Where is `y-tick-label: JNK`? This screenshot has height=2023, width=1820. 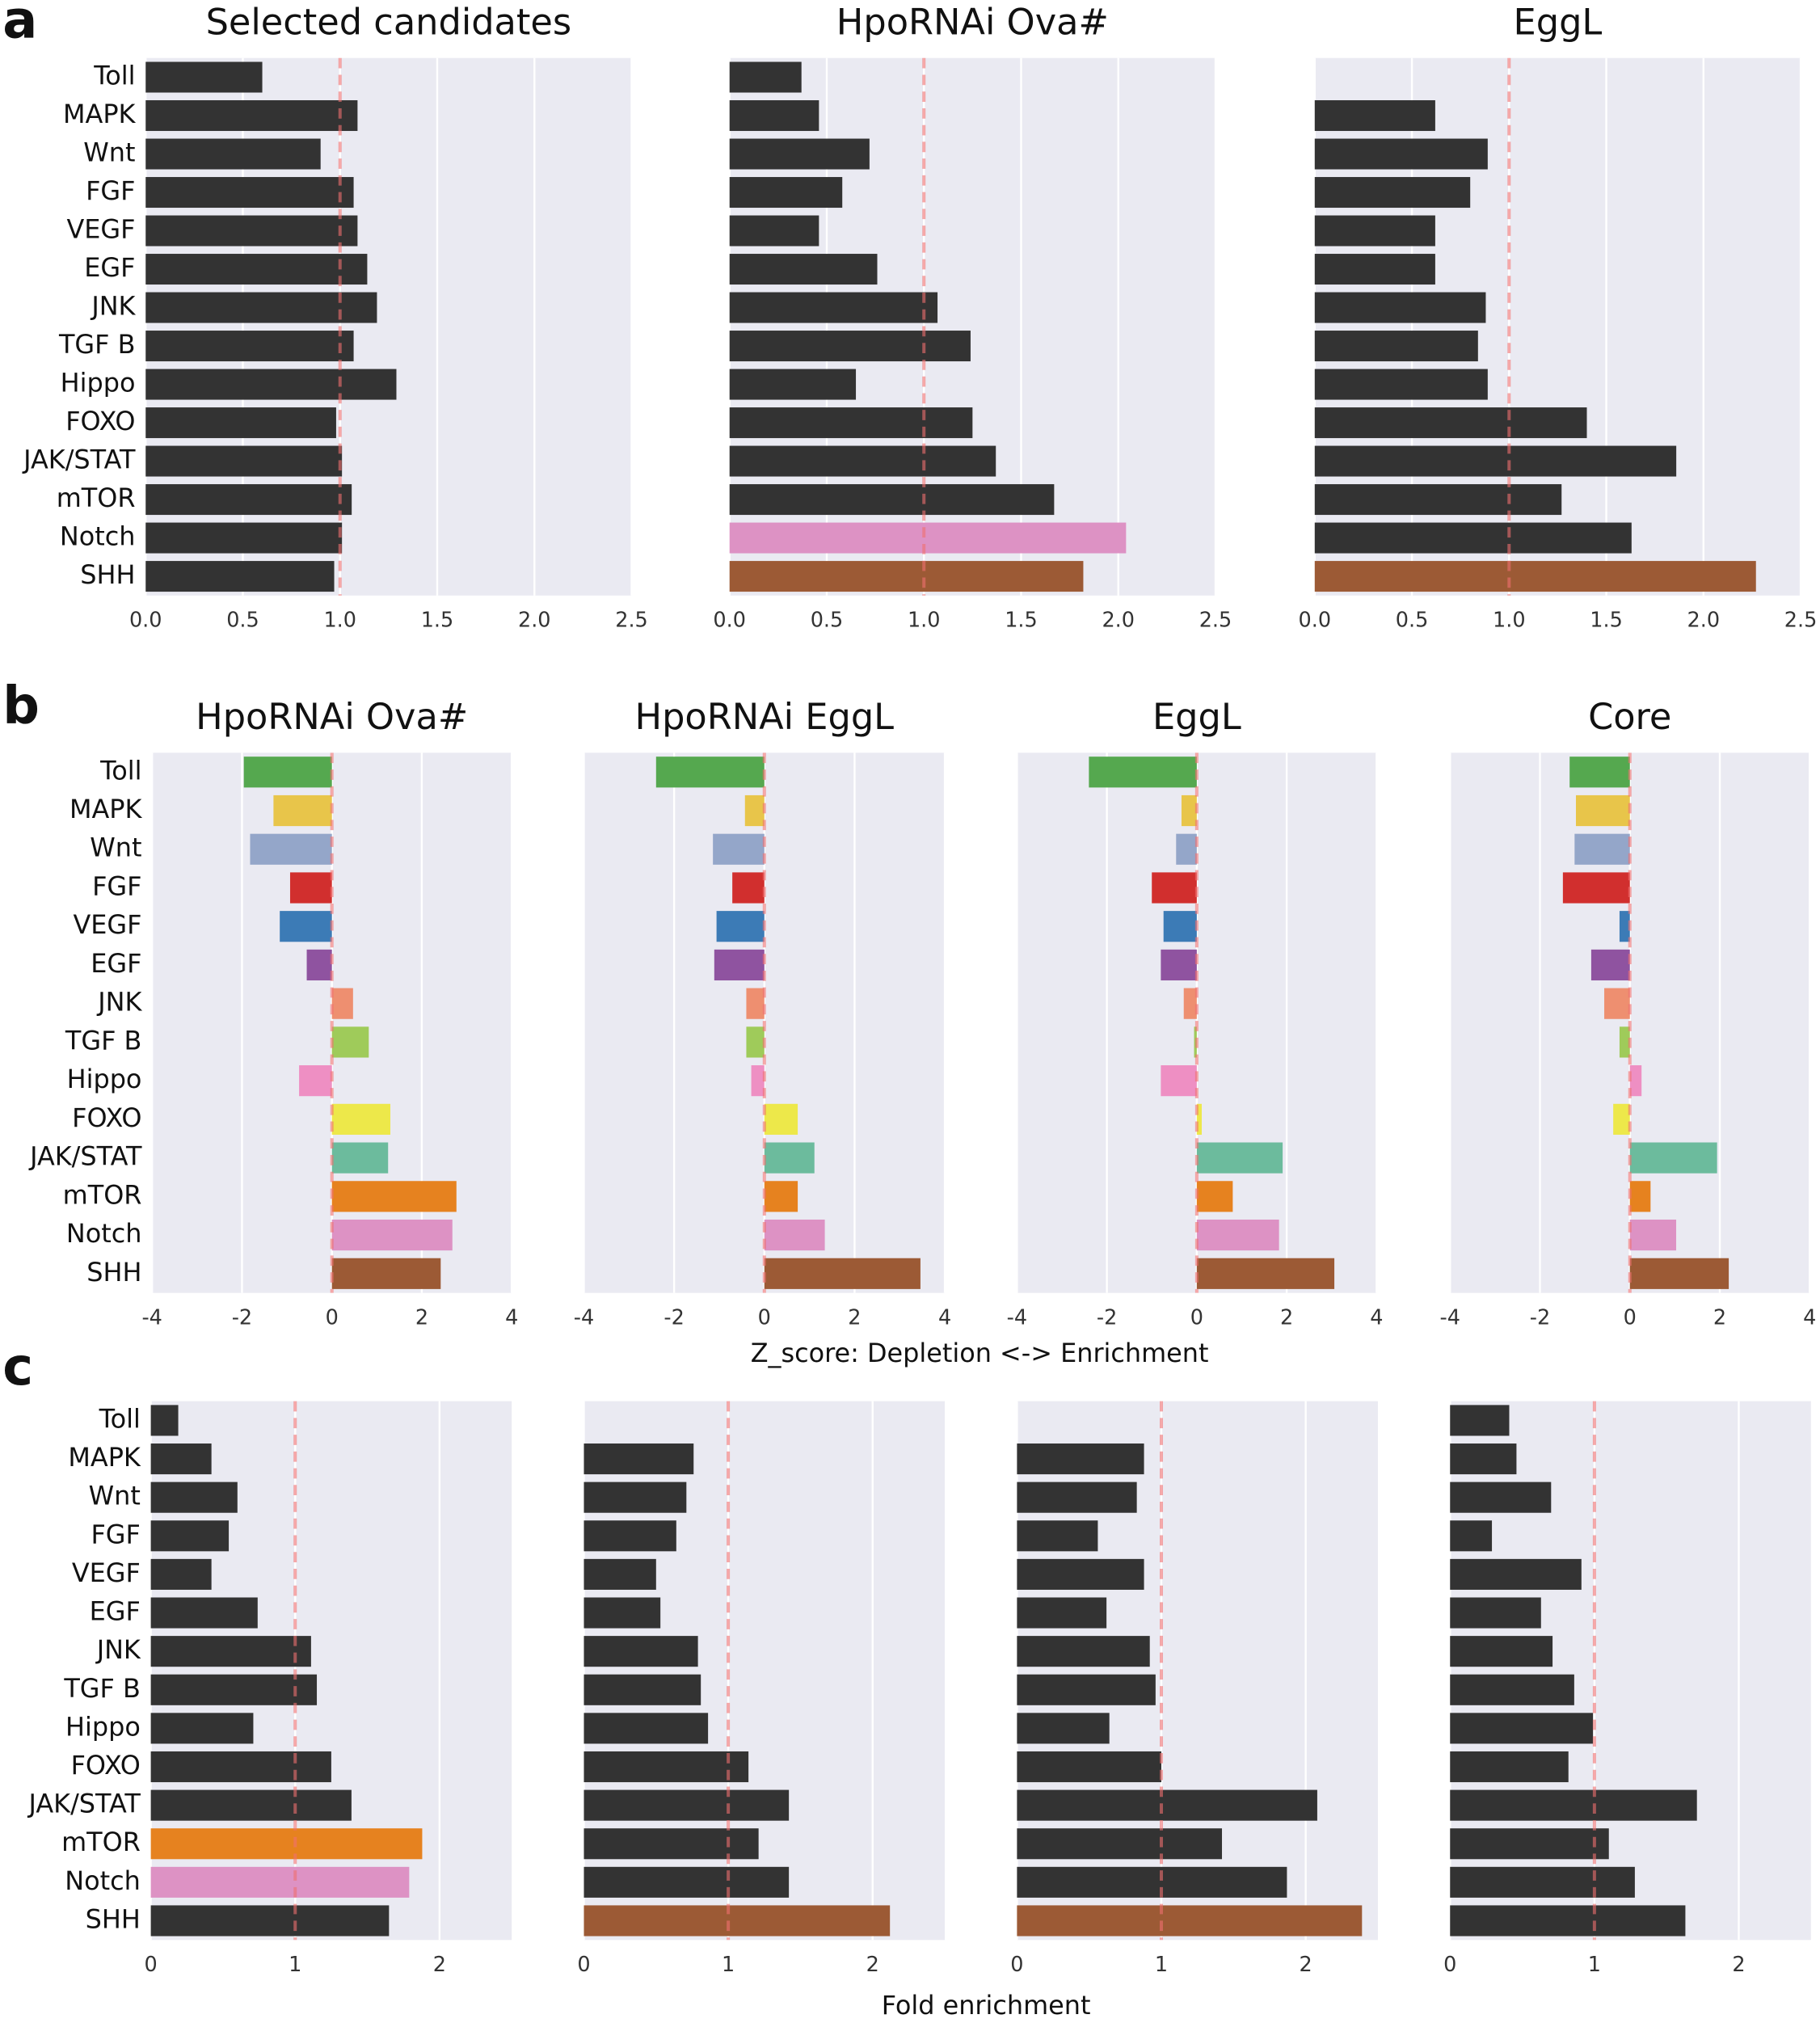
y-tick-label: JNK is located at coordinates (118, 1649).